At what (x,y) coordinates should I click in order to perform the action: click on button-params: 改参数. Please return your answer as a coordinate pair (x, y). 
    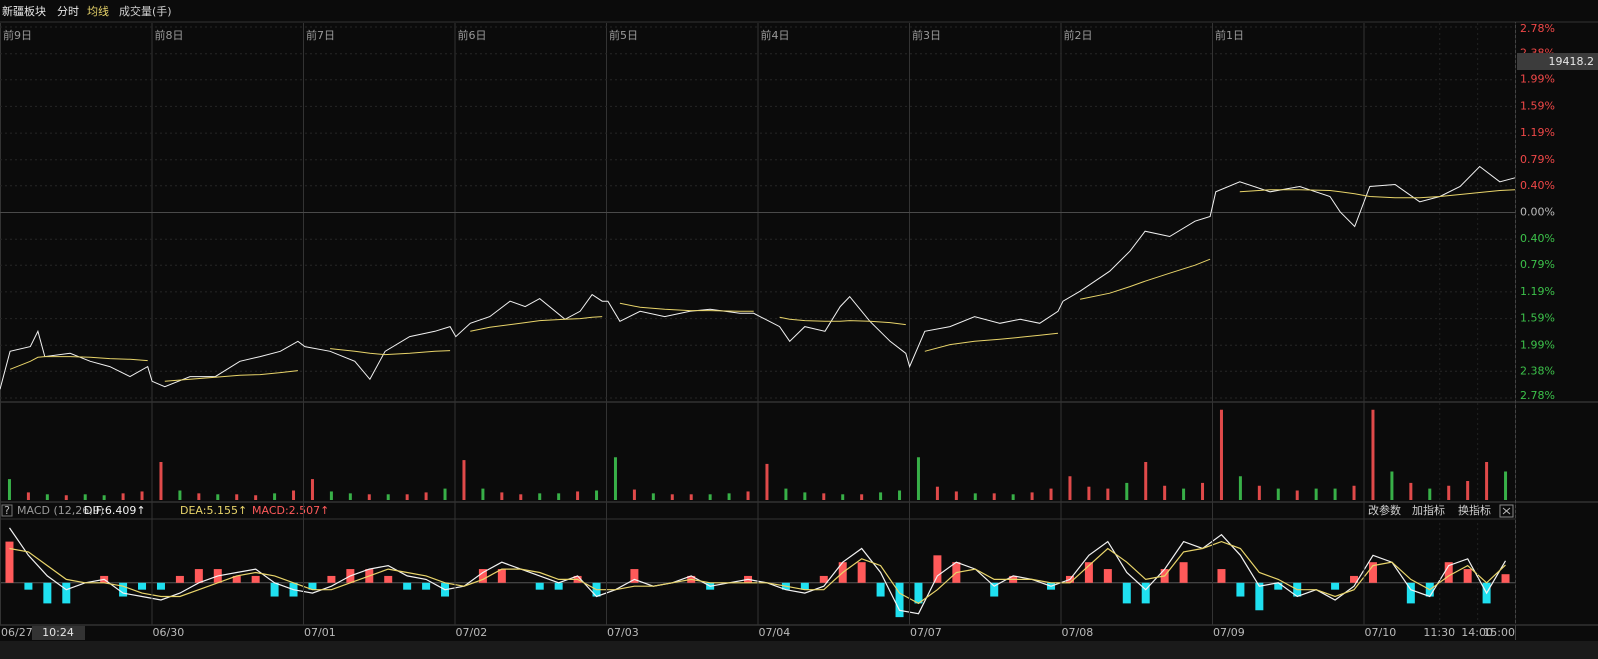
    Looking at the image, I should click on (1384, 510).